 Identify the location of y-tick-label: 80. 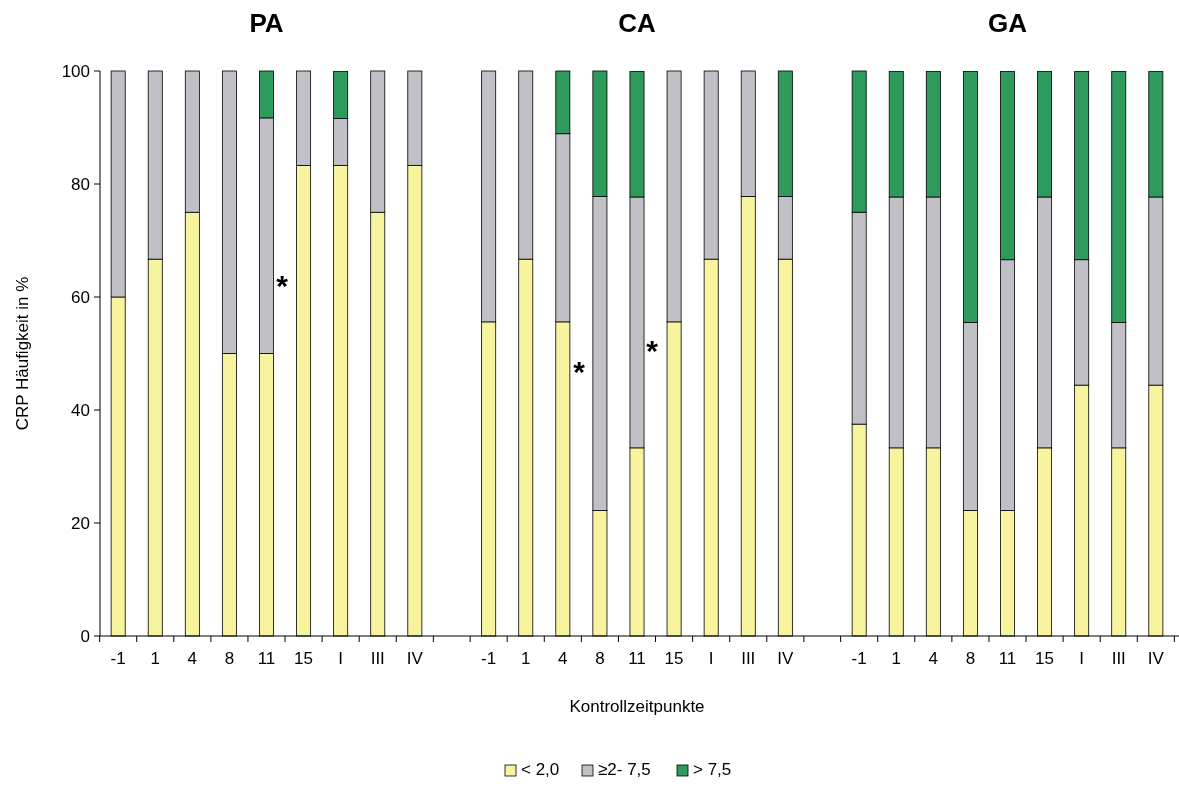
(80, 184).